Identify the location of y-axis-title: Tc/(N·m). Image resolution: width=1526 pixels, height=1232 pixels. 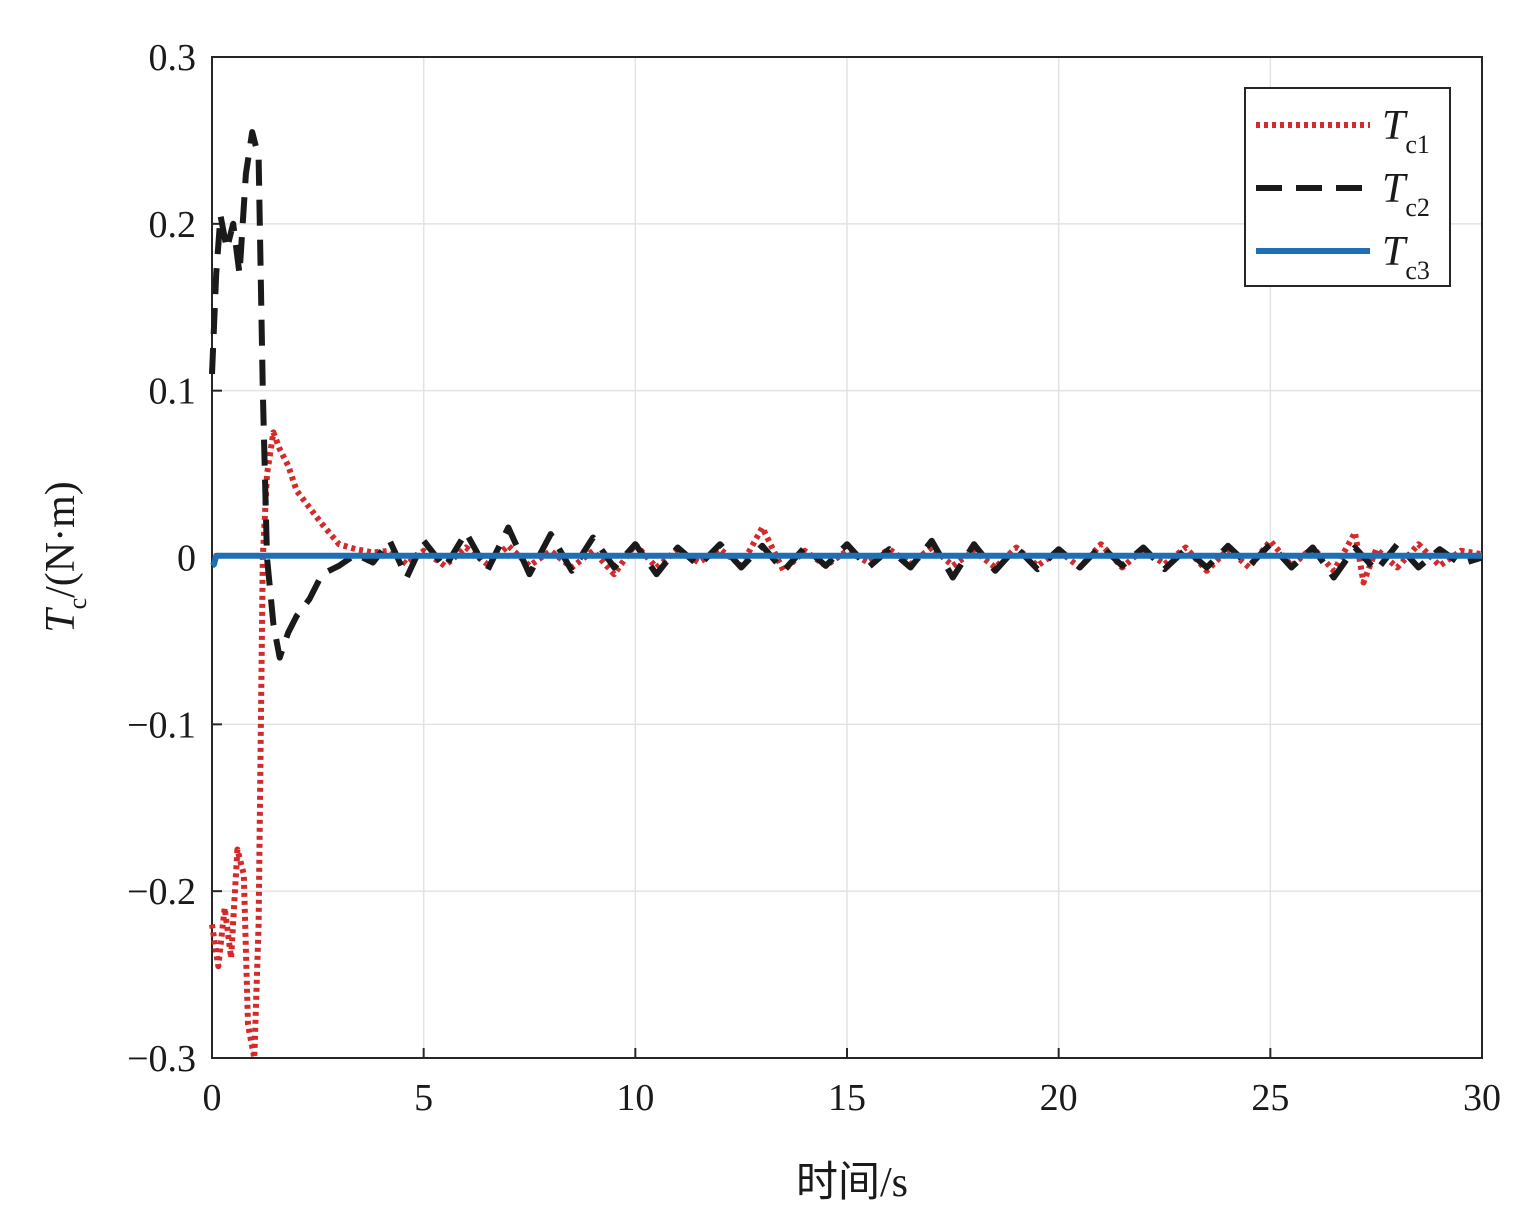
(65, 557).